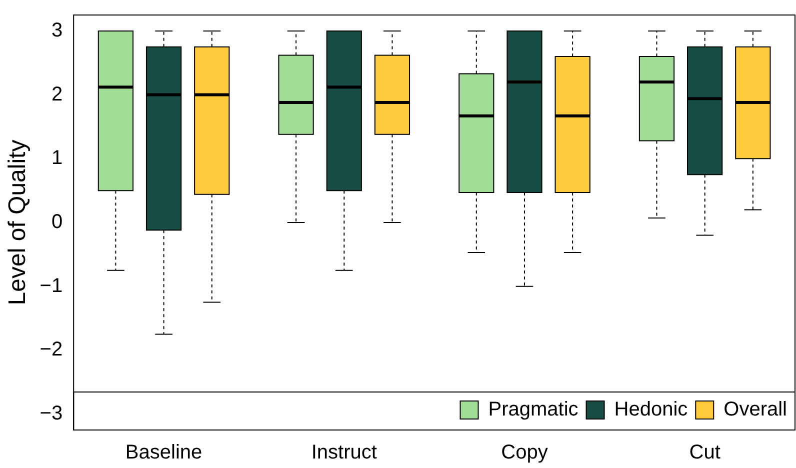 The height and width of the screenshot is (468, 796). Describe the element at coordinates (51, 285) in the screenshot. I see `y-tick-label: −1` at that location.